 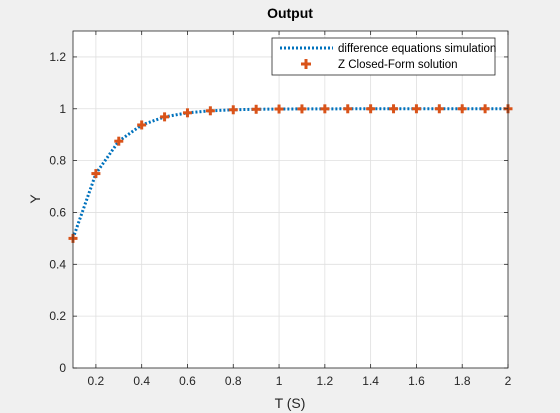 I want to click on x-tick-label: 1.6, so click(x=416, y=381).